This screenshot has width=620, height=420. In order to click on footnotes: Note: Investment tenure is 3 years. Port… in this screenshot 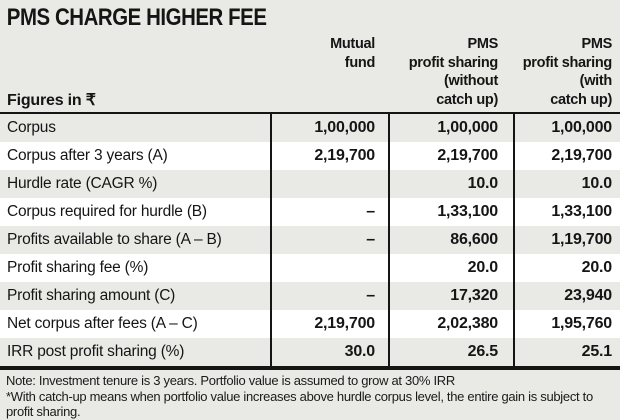, I will do `click(310, 393)`.